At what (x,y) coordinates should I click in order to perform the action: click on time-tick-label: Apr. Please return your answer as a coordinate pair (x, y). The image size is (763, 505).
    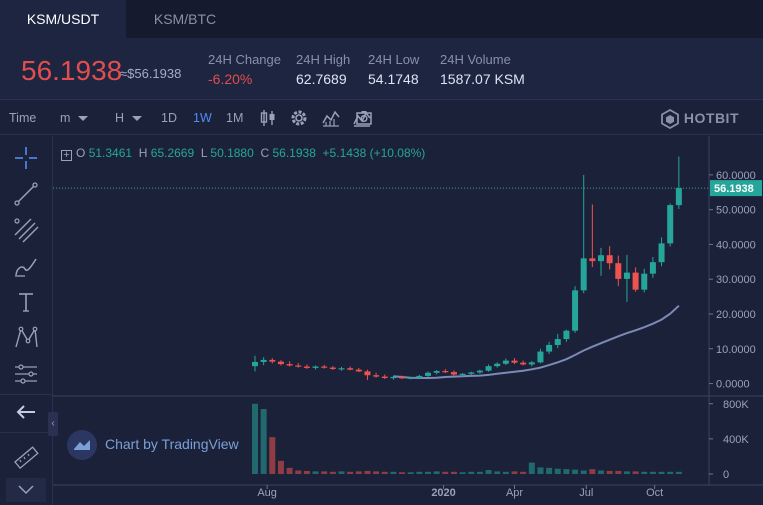
    Looking at the image, I should click on (514, 493).